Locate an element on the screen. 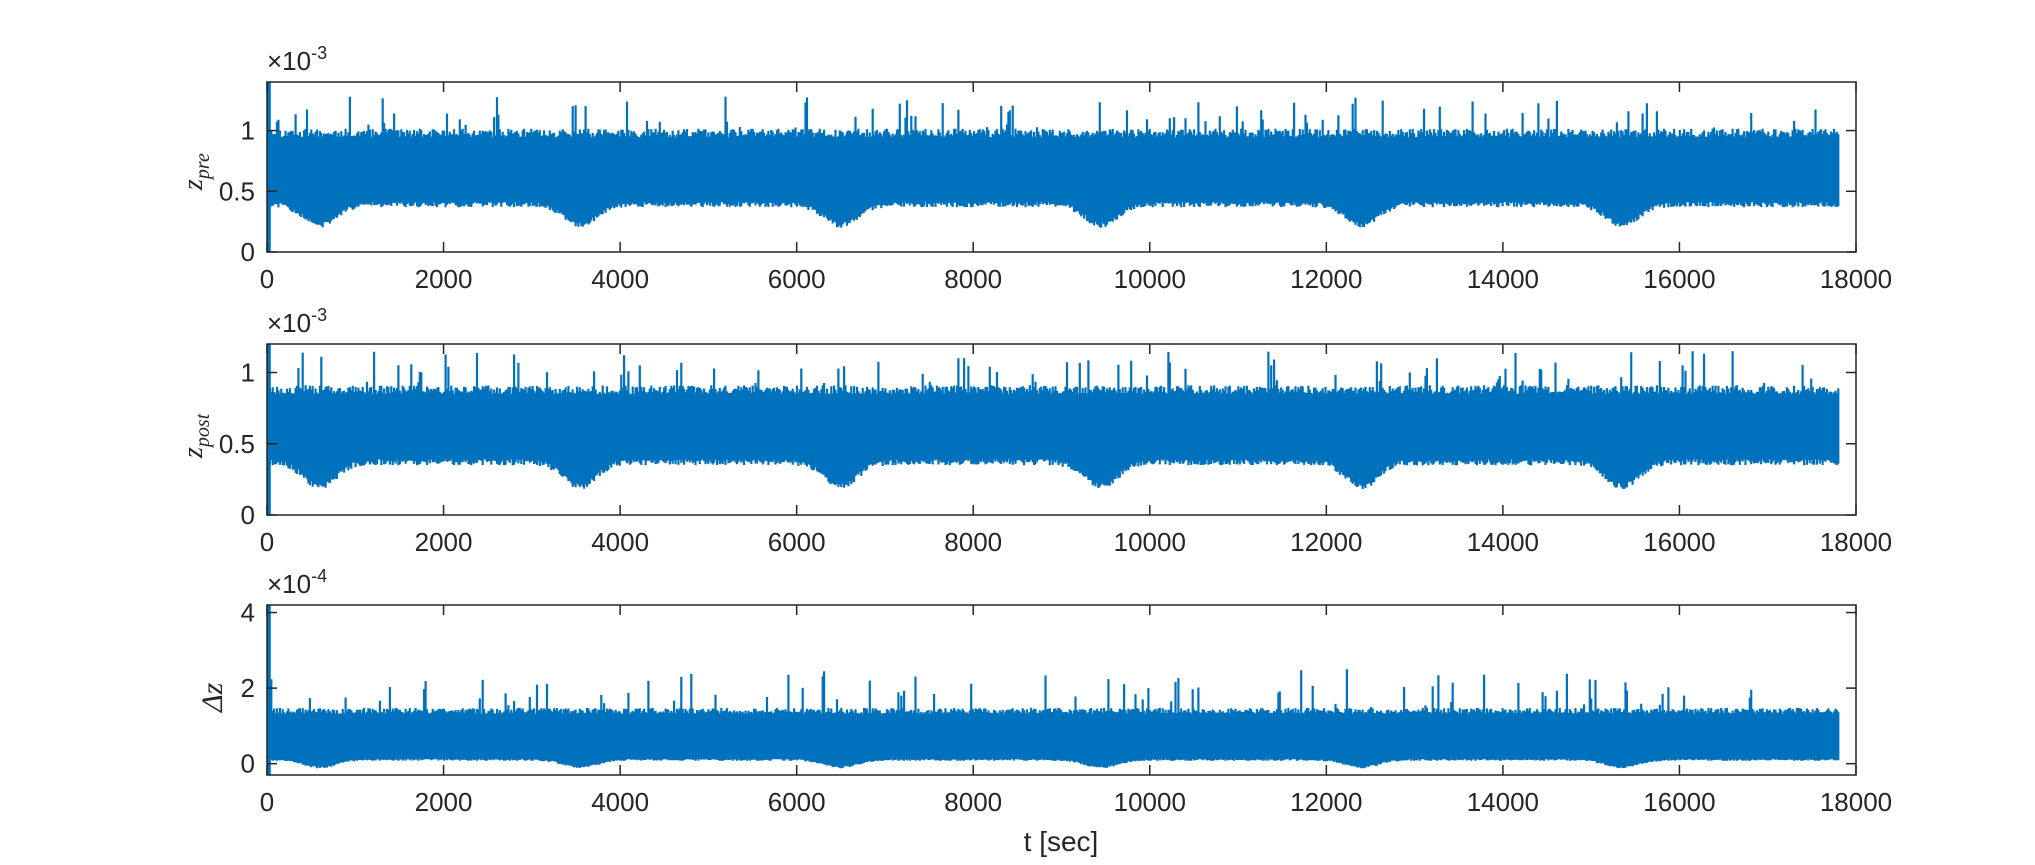 The image size is (2035, 865). y-tick-layer: 00.51 is located at coordinates (1037, 191).